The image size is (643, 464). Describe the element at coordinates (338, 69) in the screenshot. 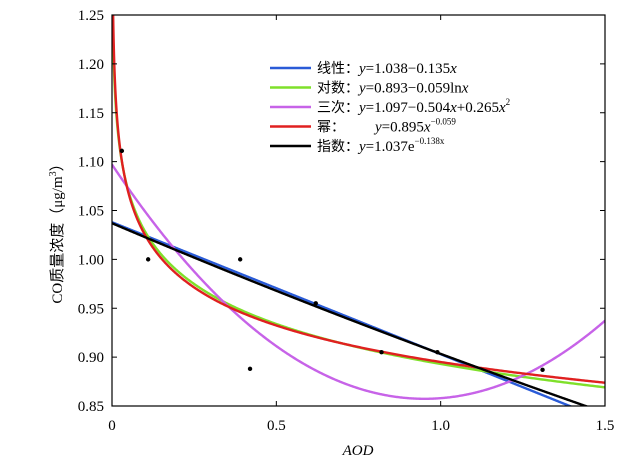

I see `legend-label: 线性：` at that location.